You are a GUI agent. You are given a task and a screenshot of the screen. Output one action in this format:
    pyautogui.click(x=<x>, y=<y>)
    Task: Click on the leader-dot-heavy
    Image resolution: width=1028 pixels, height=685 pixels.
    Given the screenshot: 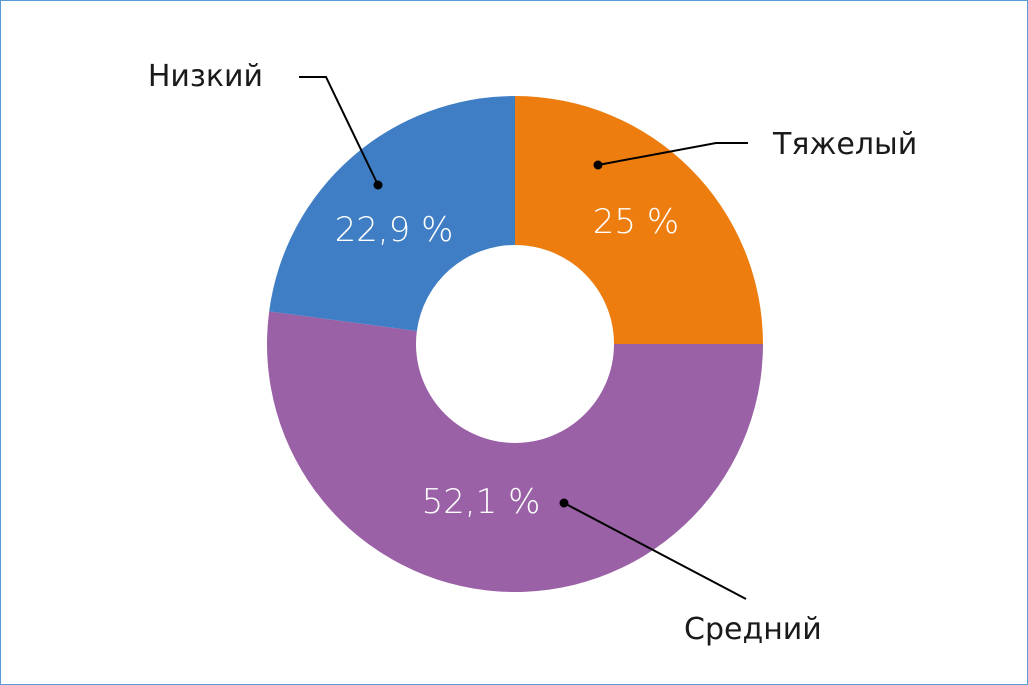 What is the action you would take?
    pyautogui.click(x=598, y=165)
    